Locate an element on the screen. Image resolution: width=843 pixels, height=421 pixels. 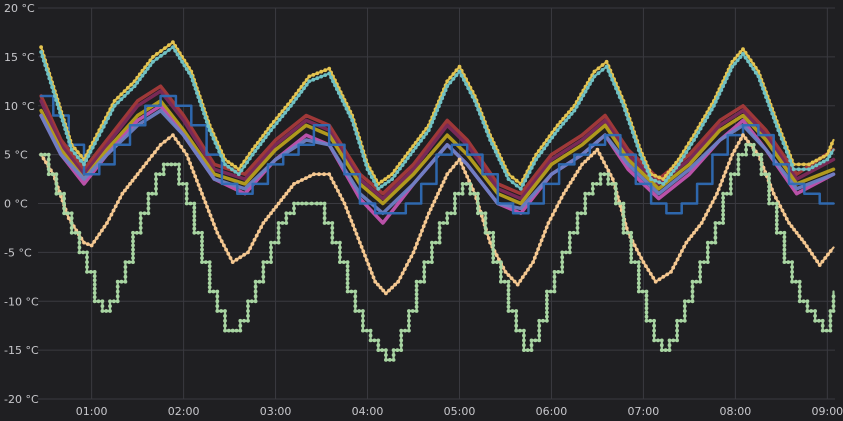
x-tick-label: 09:00 is located at coordinates (827, 411).